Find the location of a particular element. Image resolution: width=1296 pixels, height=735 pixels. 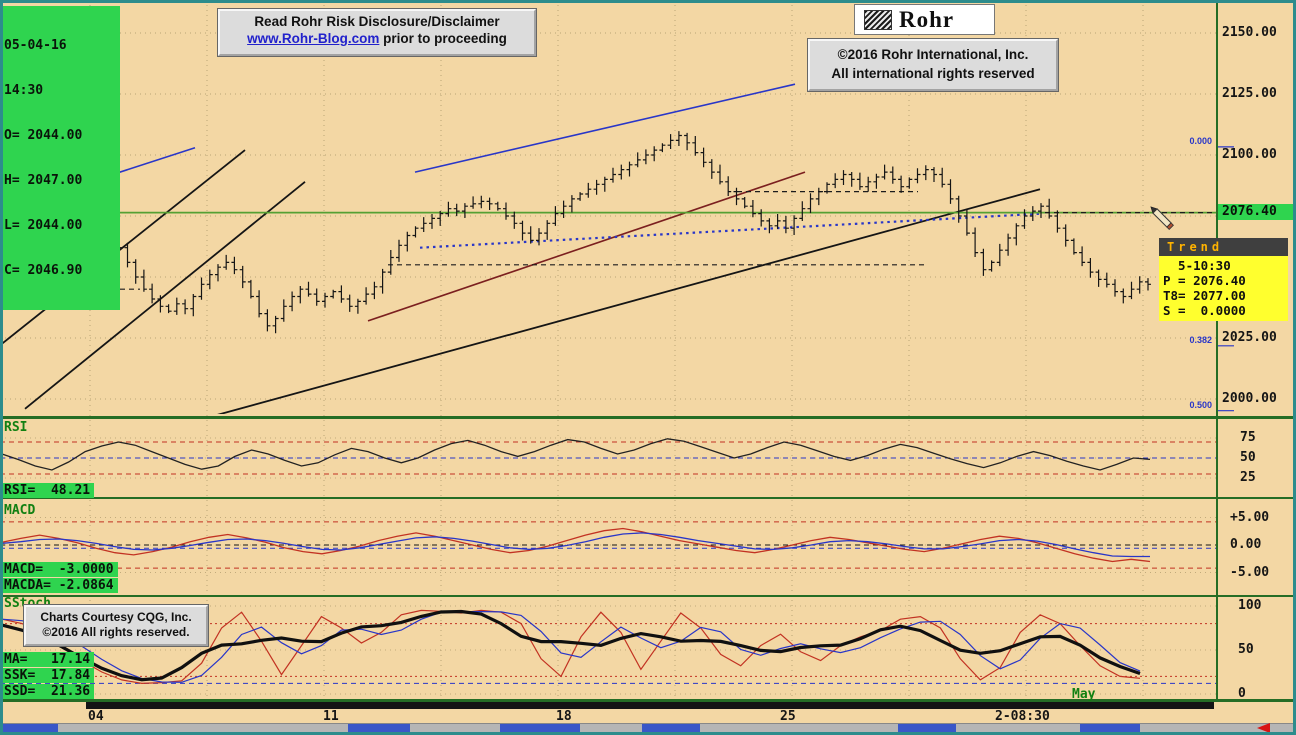

bar-open: O= 2044.00 is located at coordinates (43, 135).